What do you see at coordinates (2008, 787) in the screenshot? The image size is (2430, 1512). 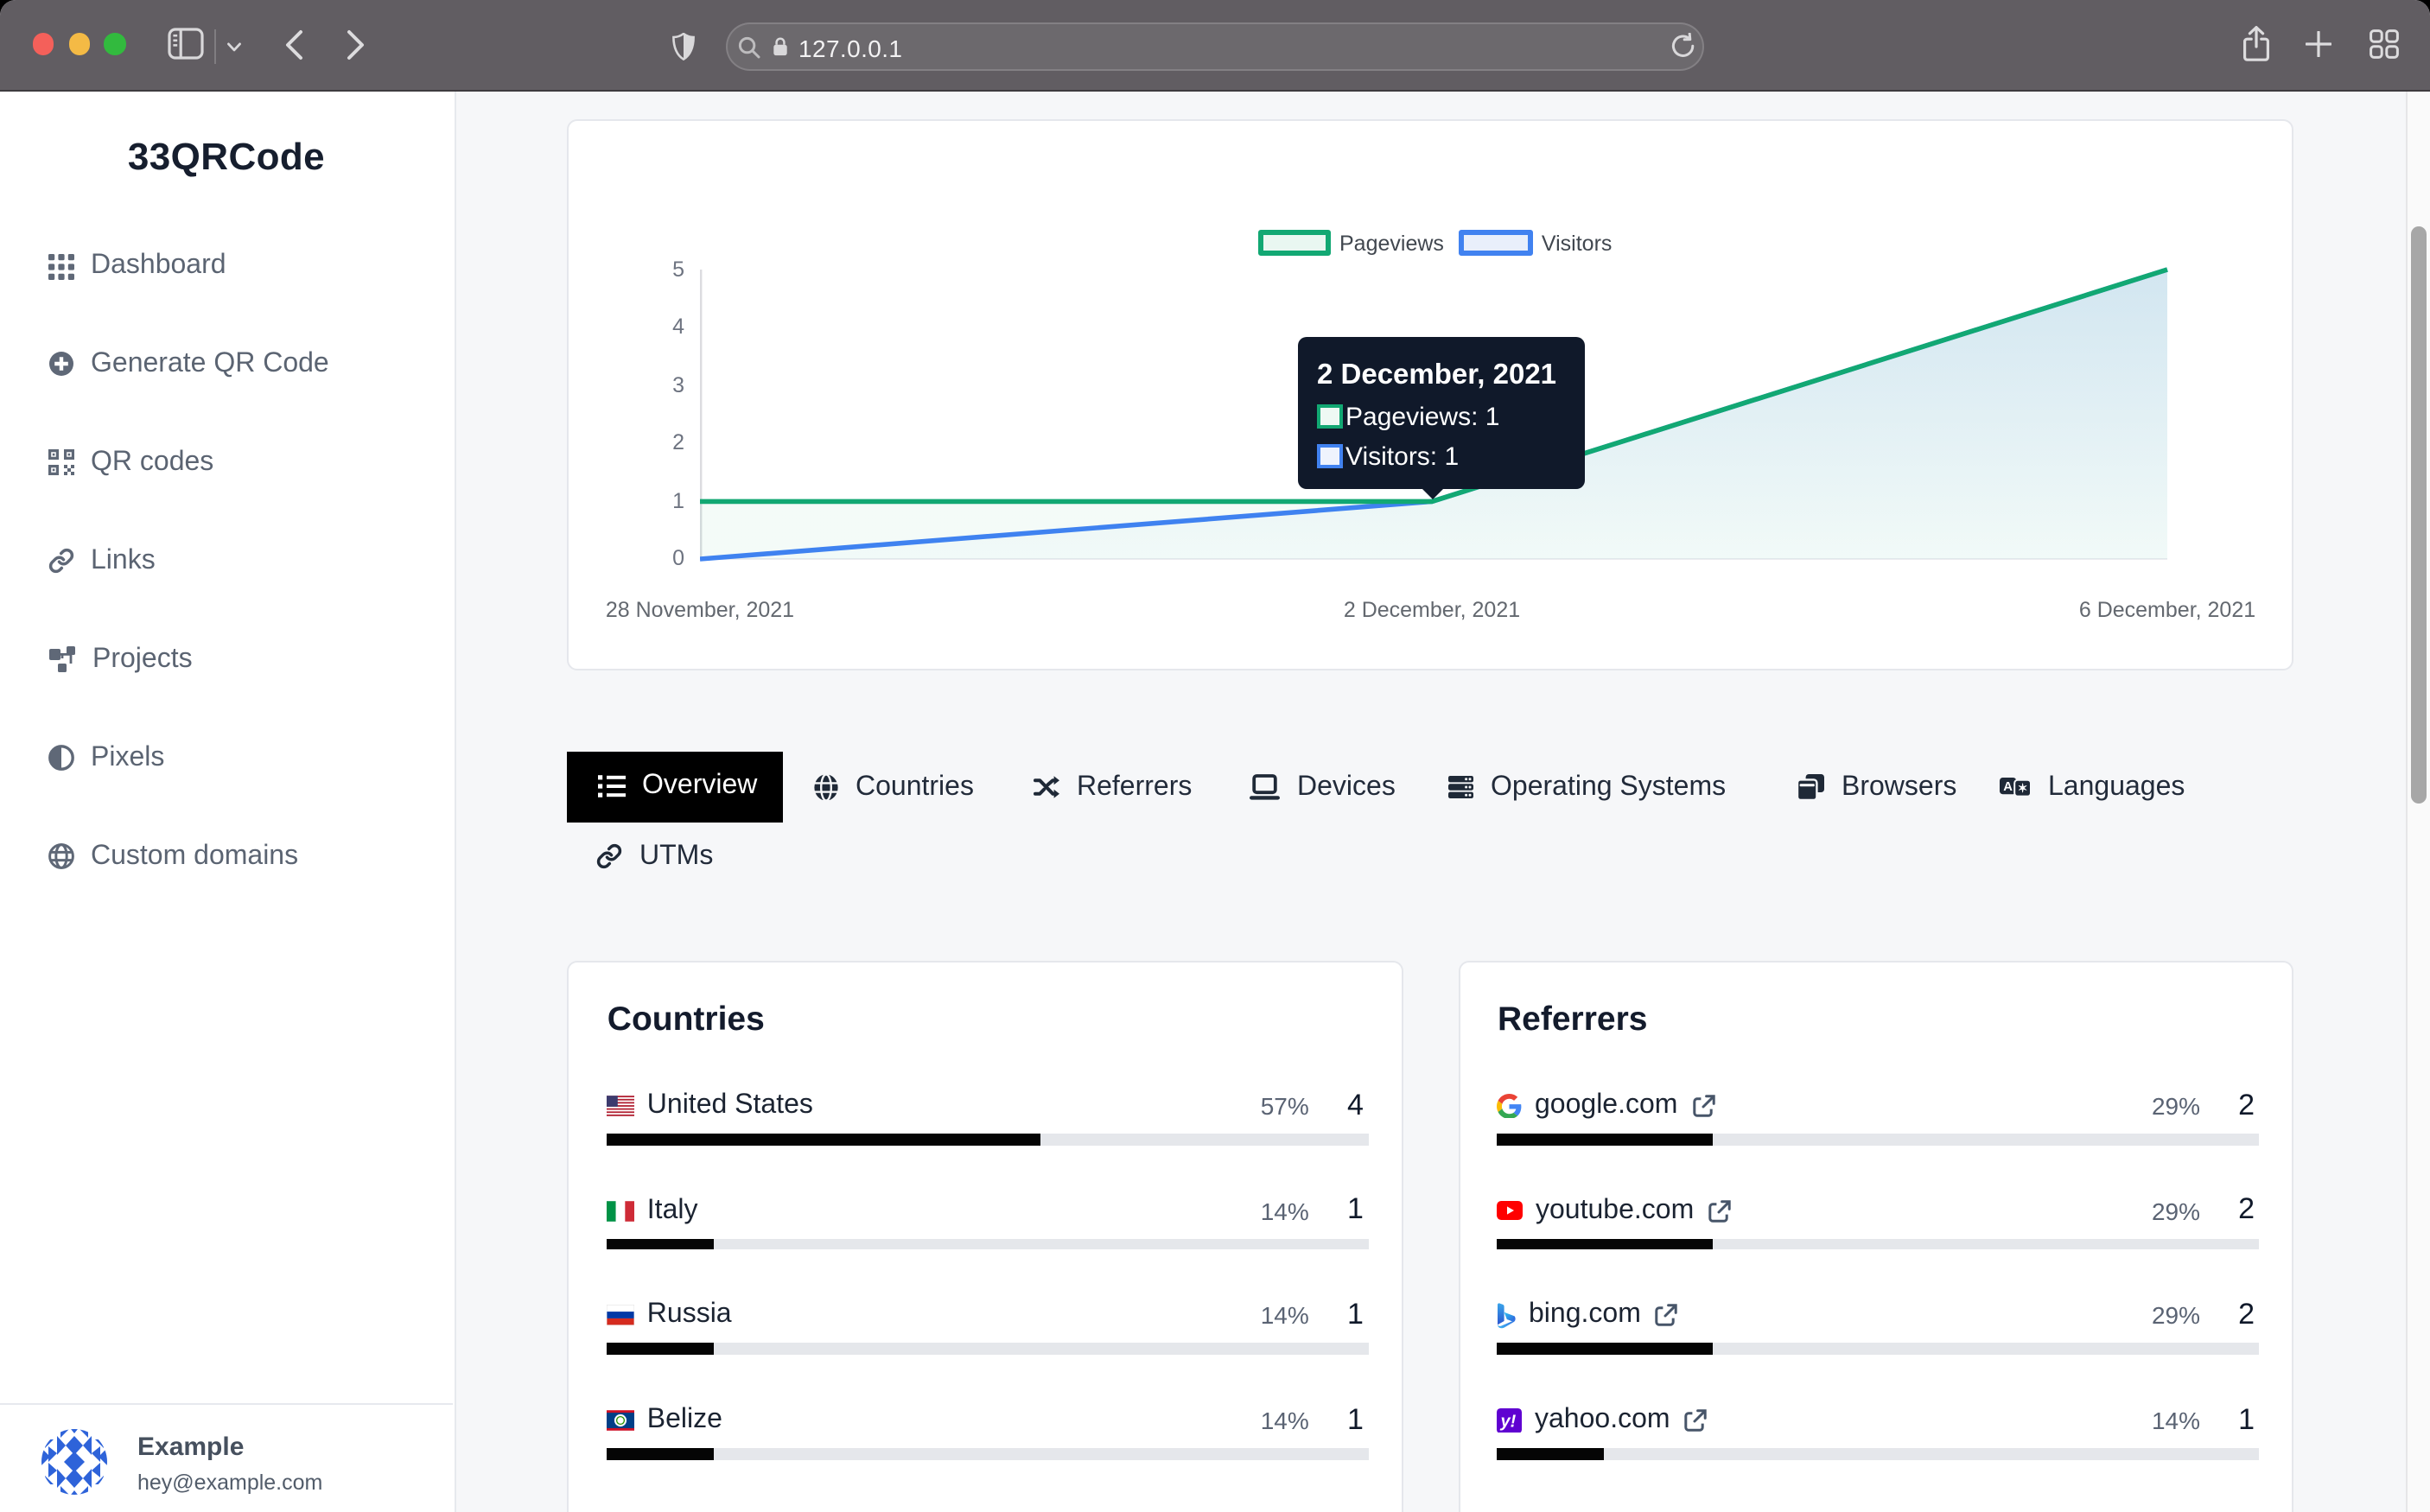 I see `svg-text: A` at bounding box center [2008, 787].